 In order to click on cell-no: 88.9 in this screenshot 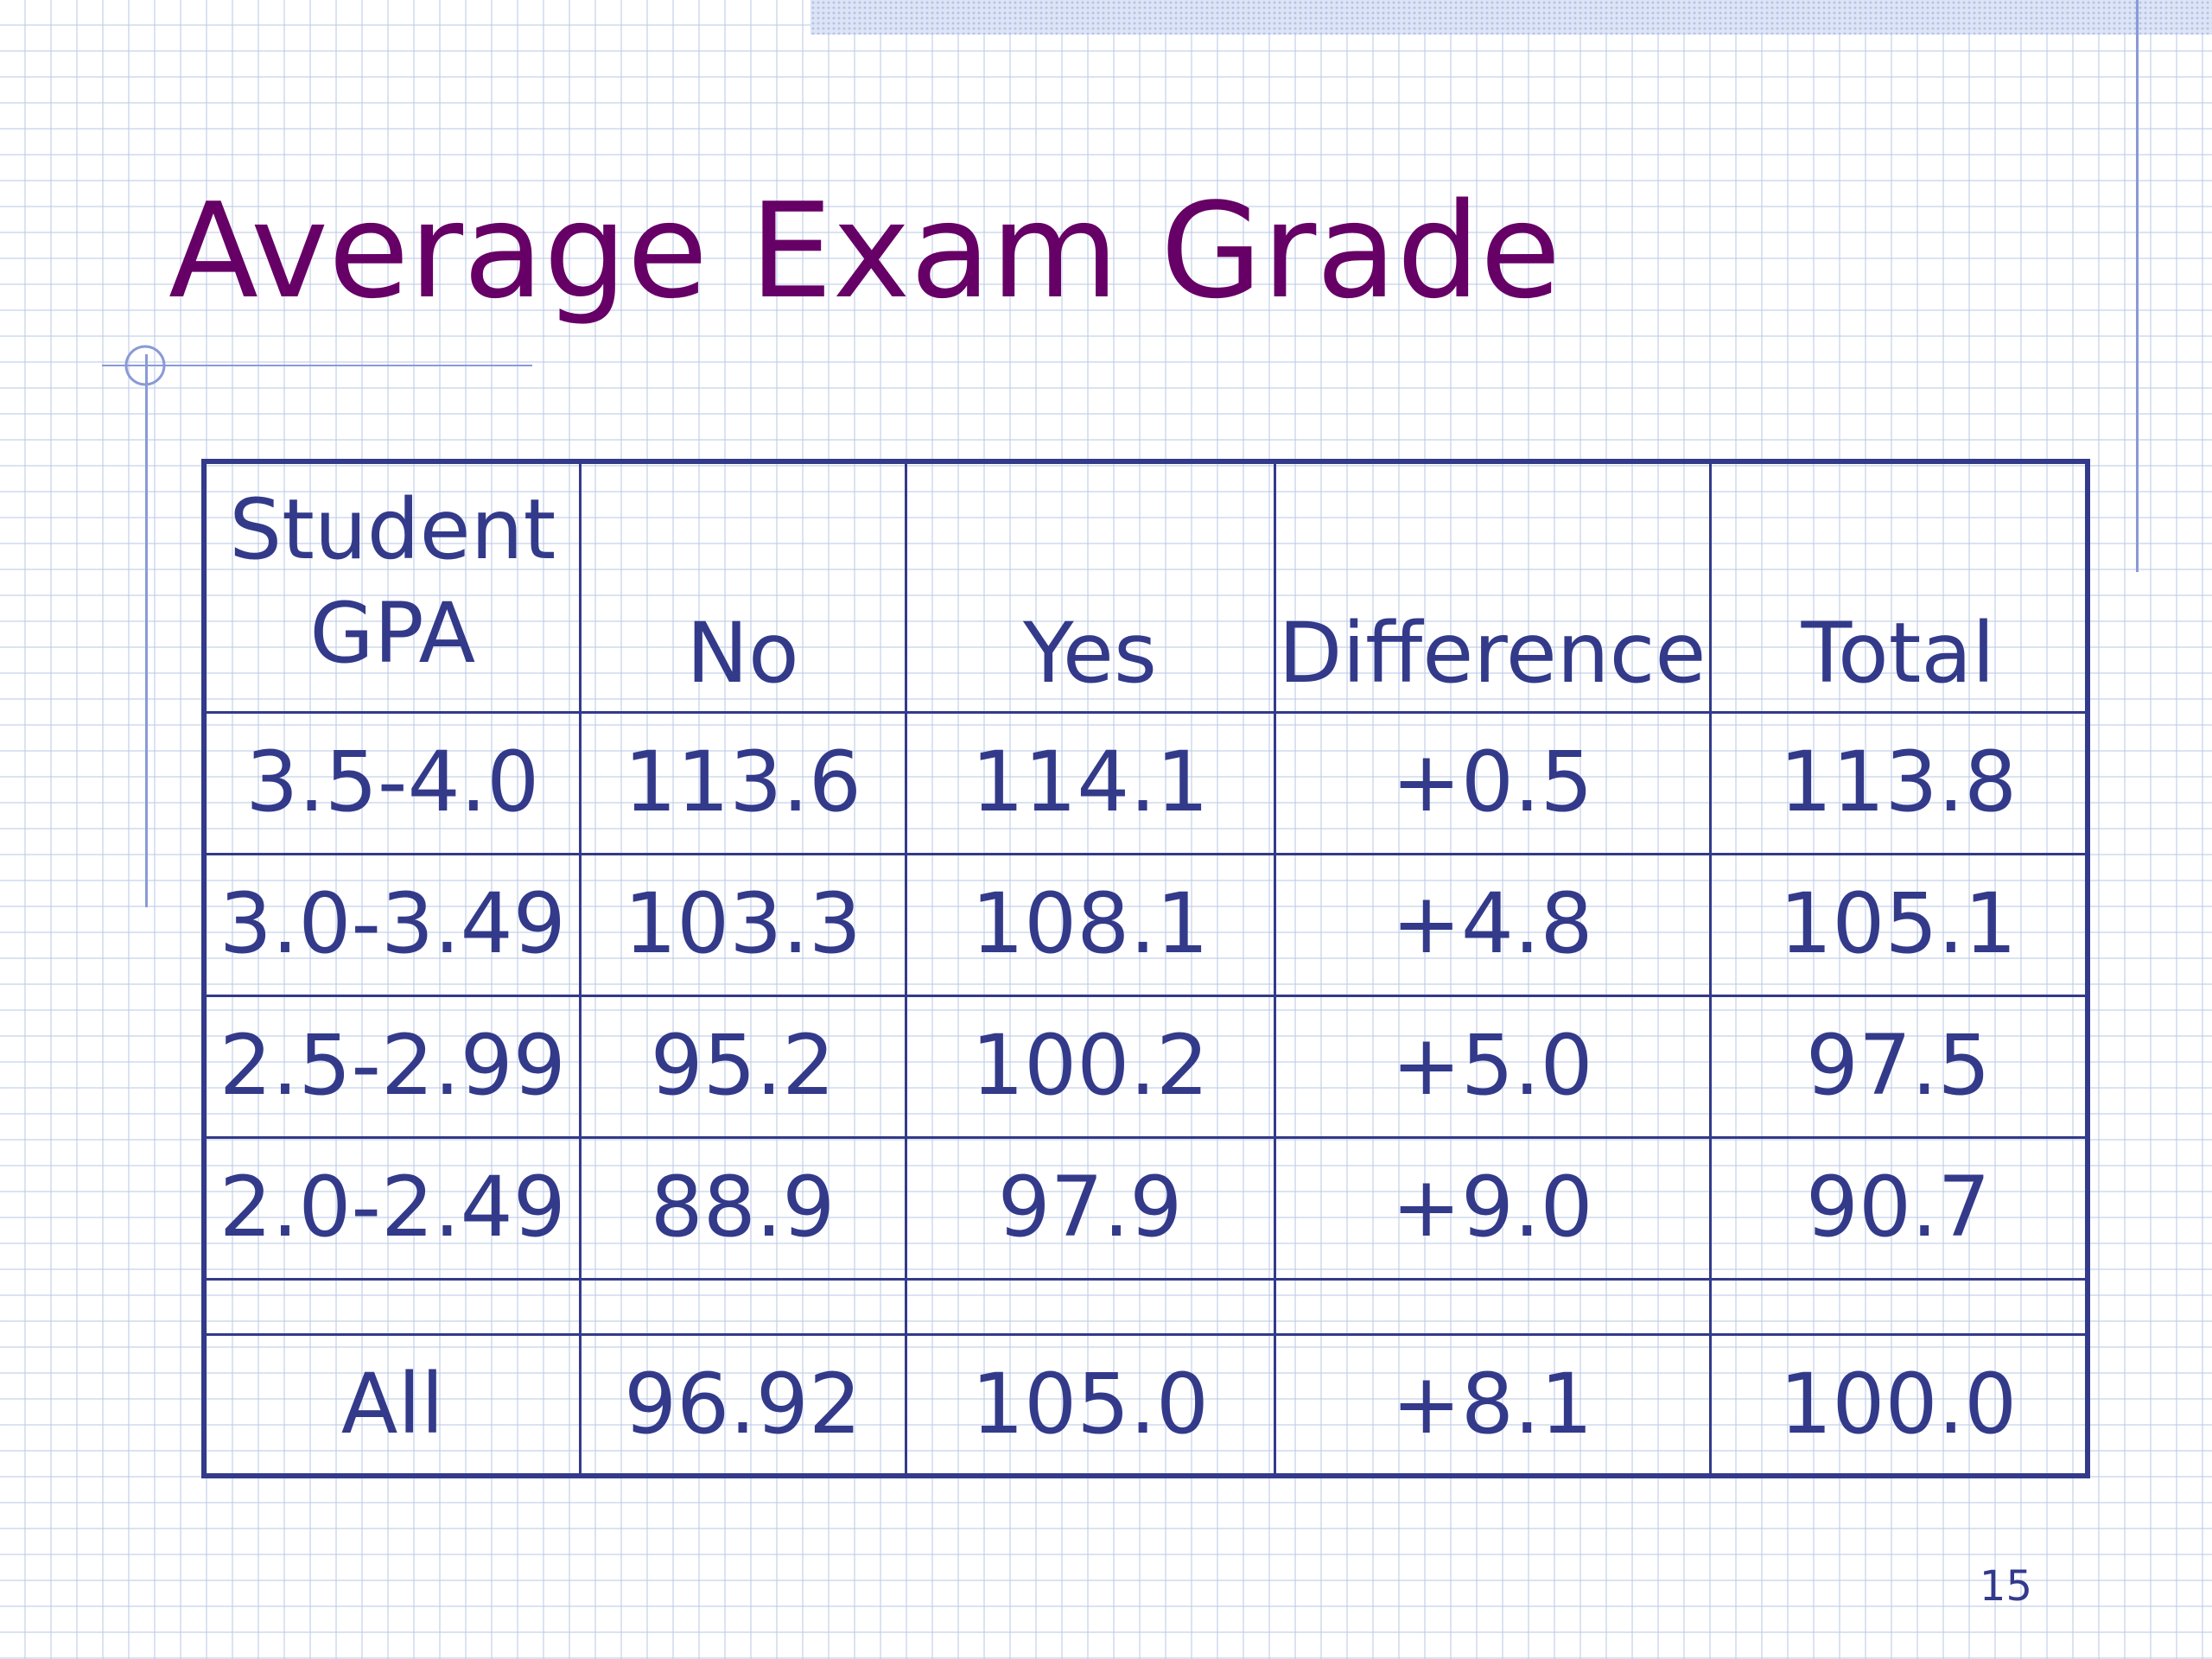, I will do `click(742, 1208)`.